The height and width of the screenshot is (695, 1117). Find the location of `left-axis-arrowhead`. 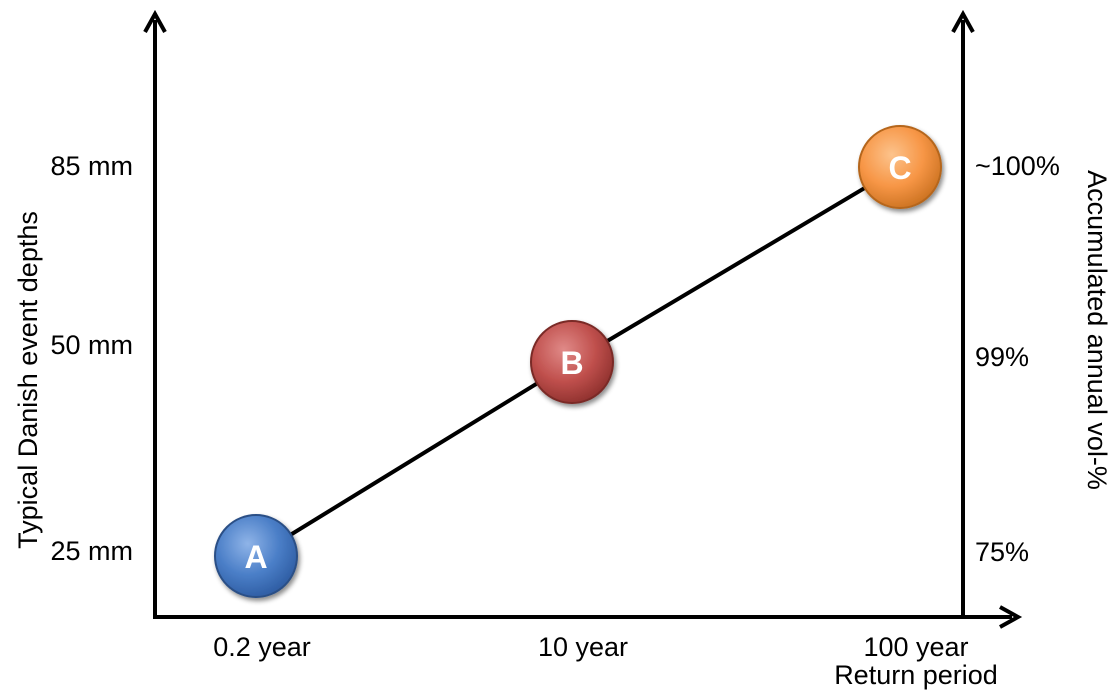

left-axis-arrowhead is located at coordinates (155, 21).